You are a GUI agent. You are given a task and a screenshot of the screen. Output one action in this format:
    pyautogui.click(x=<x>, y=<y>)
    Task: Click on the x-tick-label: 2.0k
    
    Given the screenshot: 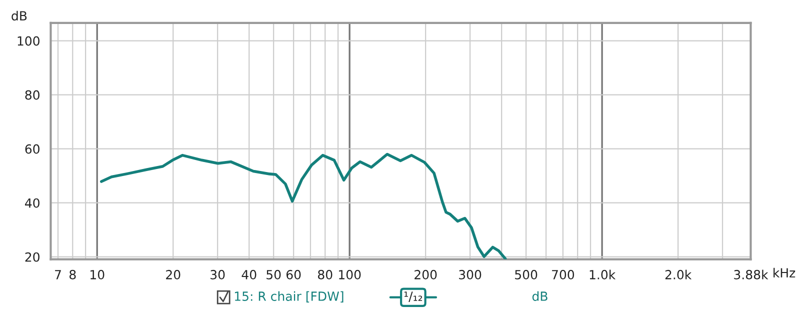 What is the action you would take?
    pyautogui.click(x=678, y=275)
    